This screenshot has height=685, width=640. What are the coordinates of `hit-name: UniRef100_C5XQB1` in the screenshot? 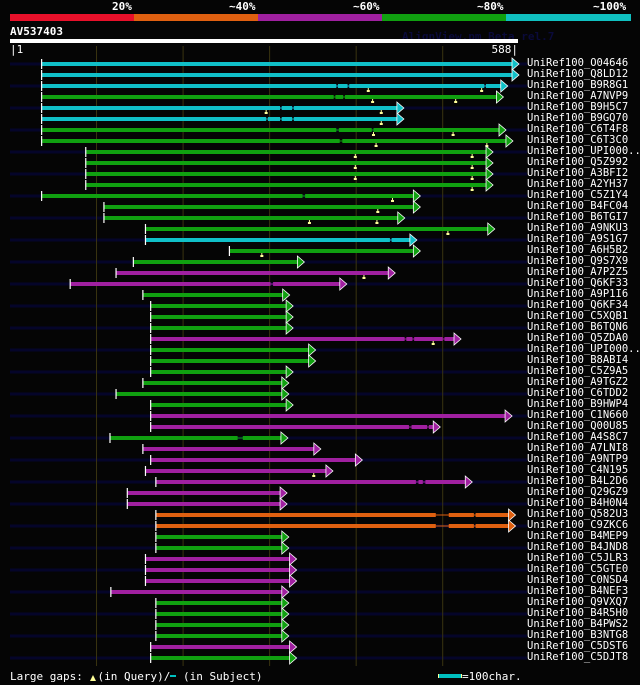 It's located at (578, 316).